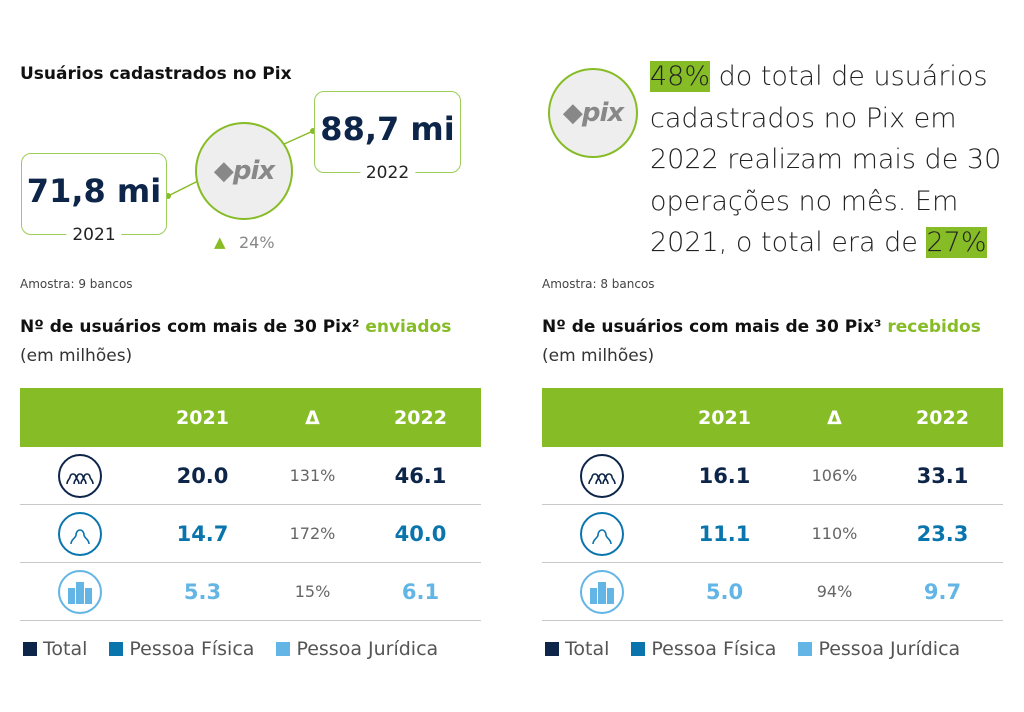 This screenshot has width=1024, height=712. What do you see at coordinates (724, 591) in the screenshot?
I see `value-2021: 5.0` at bounding box center [724, 591].